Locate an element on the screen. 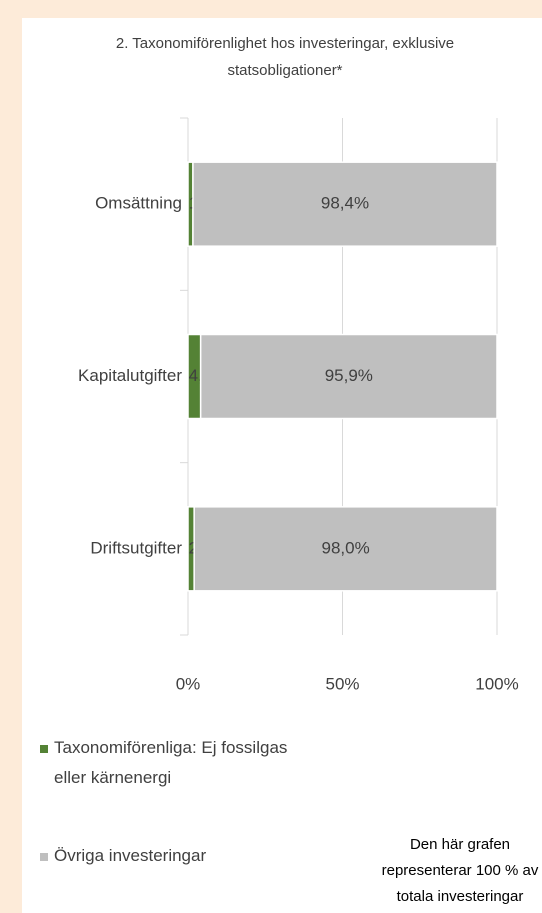  x-tick-label: 100% is located at coordinates (496, 683).